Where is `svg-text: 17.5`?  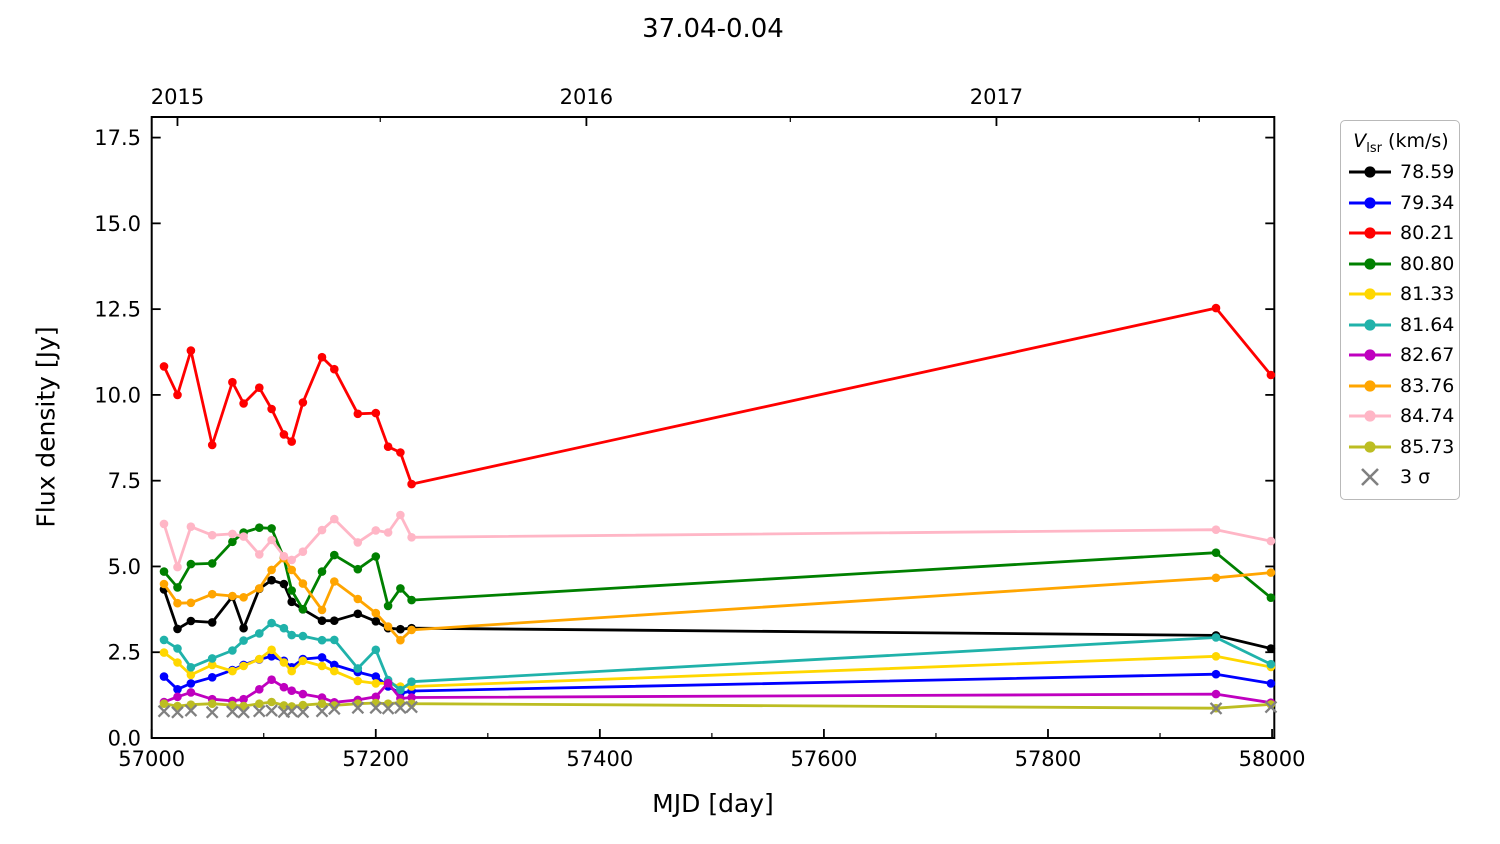
svg-text: 17.5 is located at coordinates (117, 138).